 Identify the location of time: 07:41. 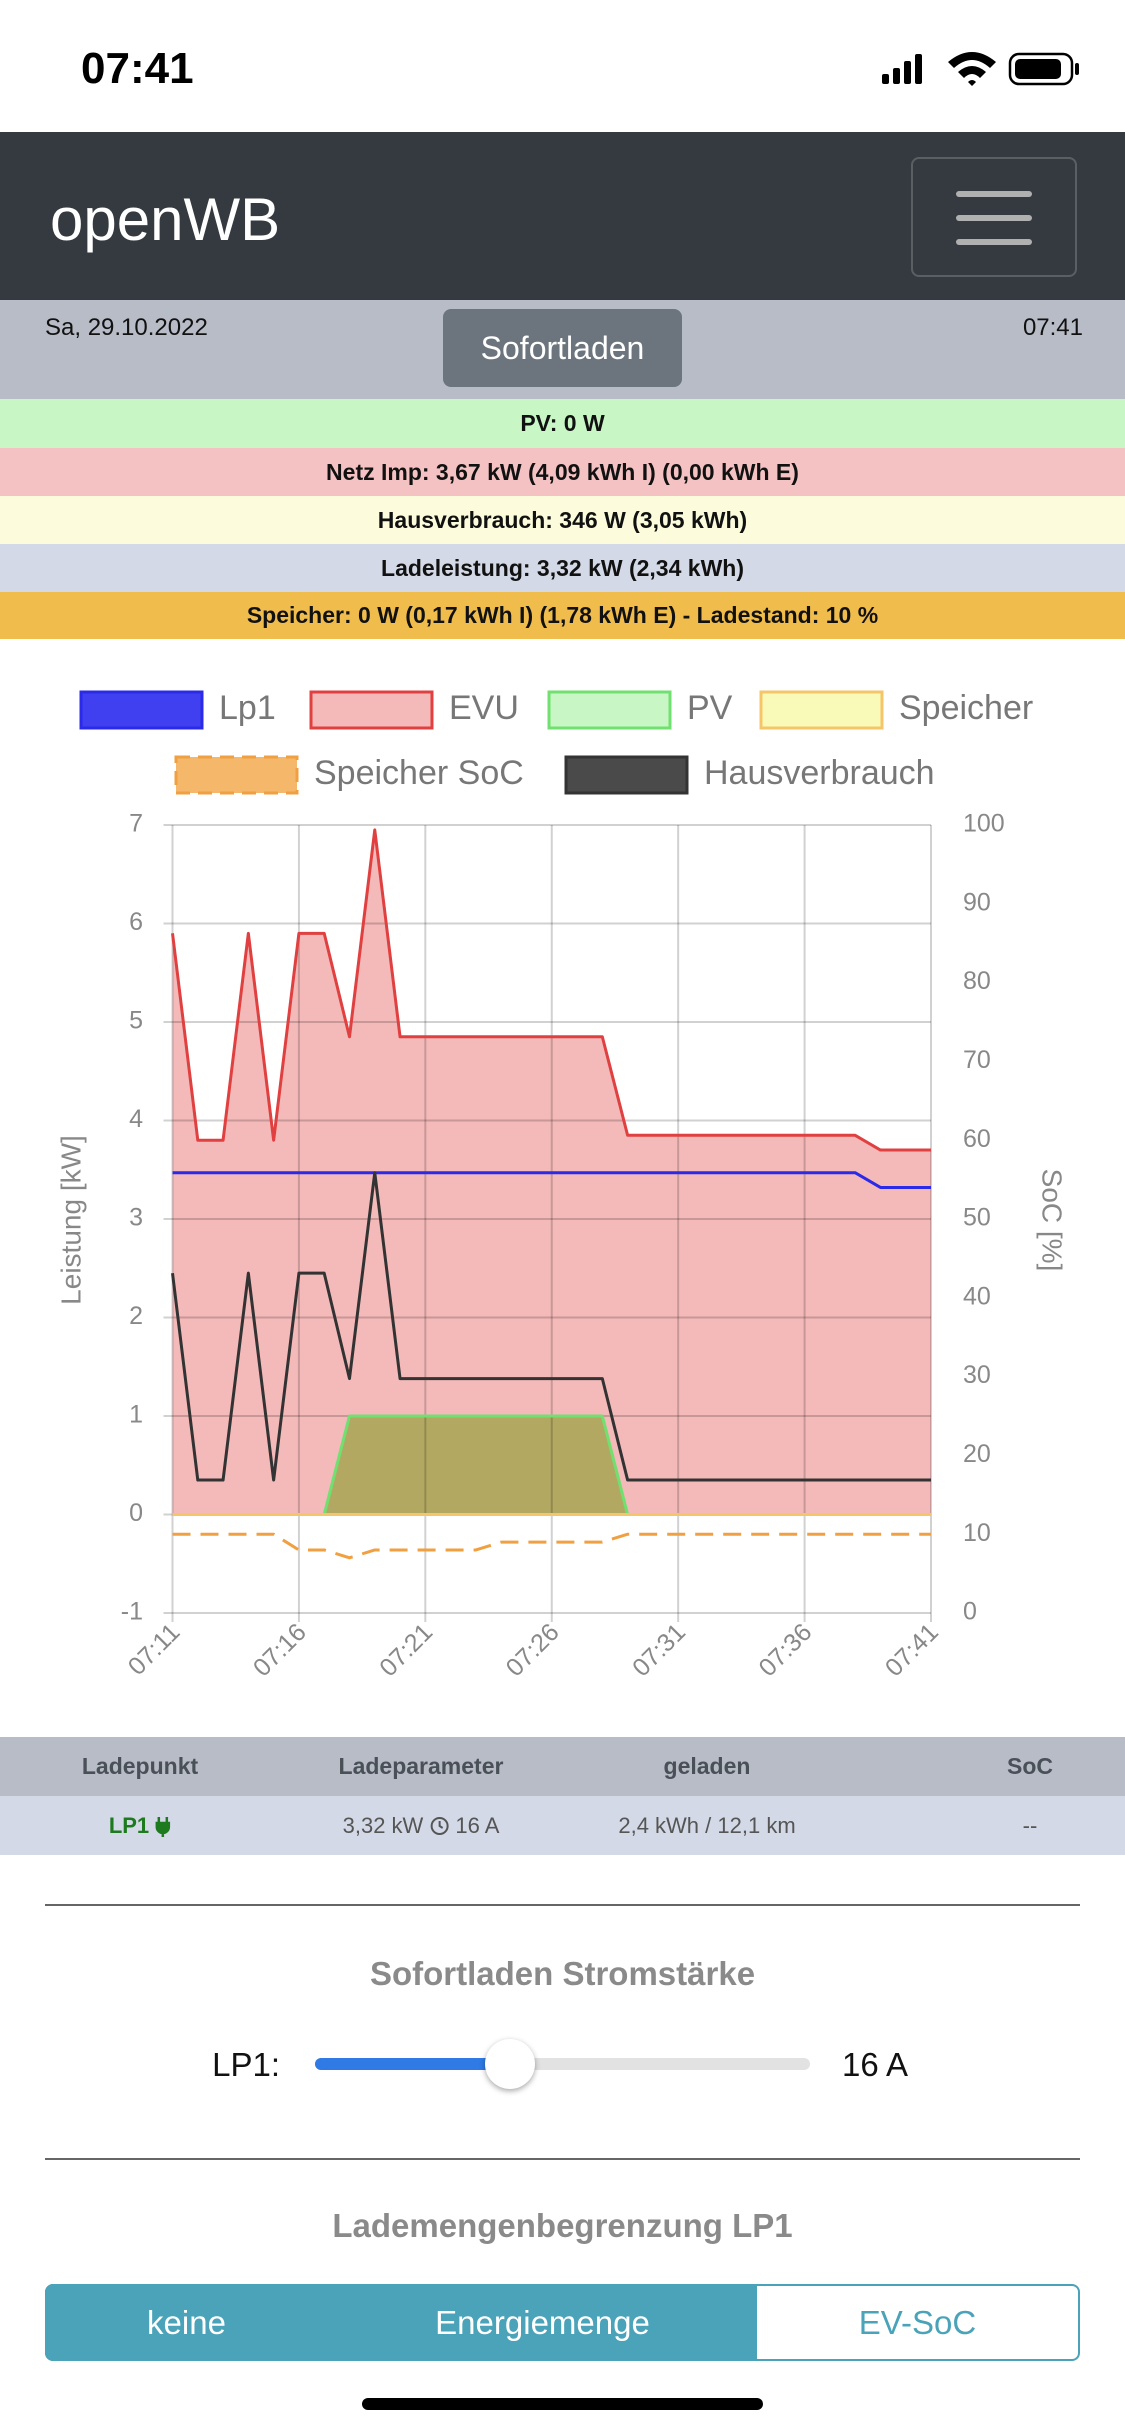
(1052, 327).